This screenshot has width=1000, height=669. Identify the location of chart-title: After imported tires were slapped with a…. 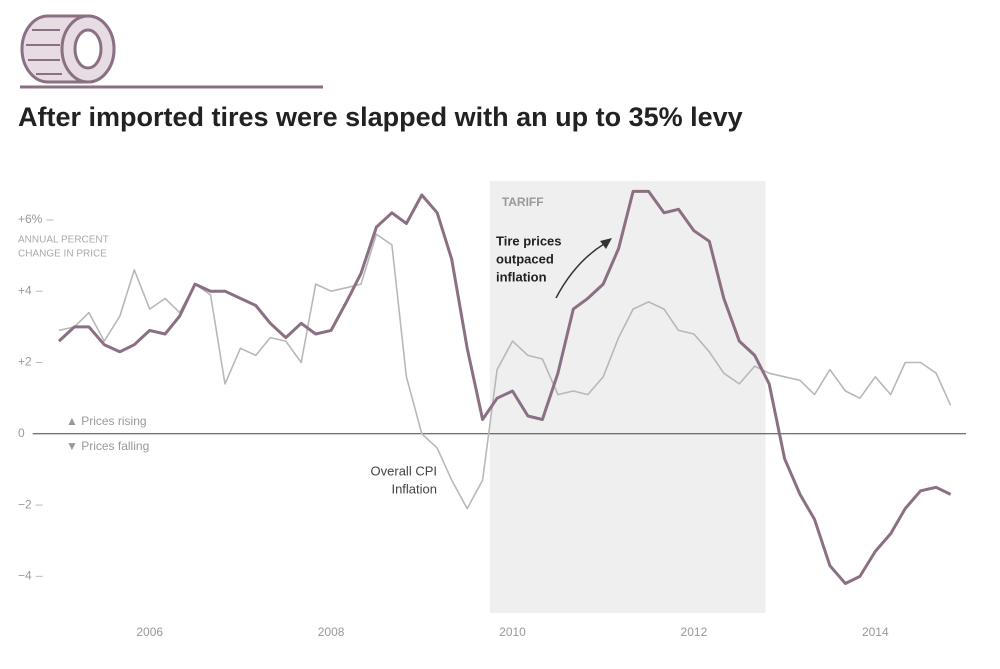
(380, 117).